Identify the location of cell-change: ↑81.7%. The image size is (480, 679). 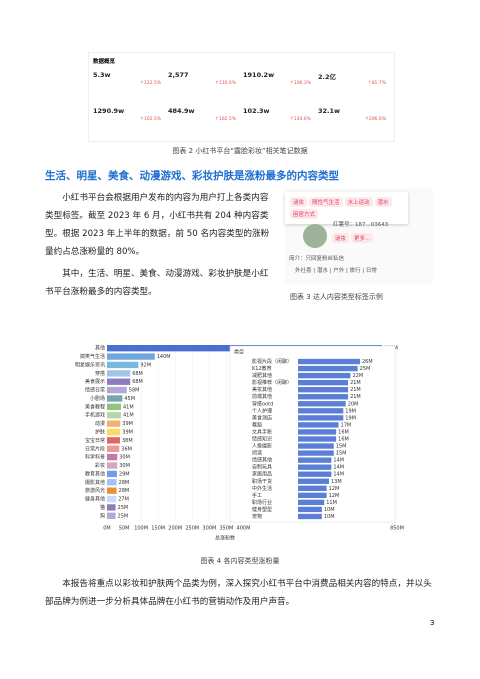
(376, 83).